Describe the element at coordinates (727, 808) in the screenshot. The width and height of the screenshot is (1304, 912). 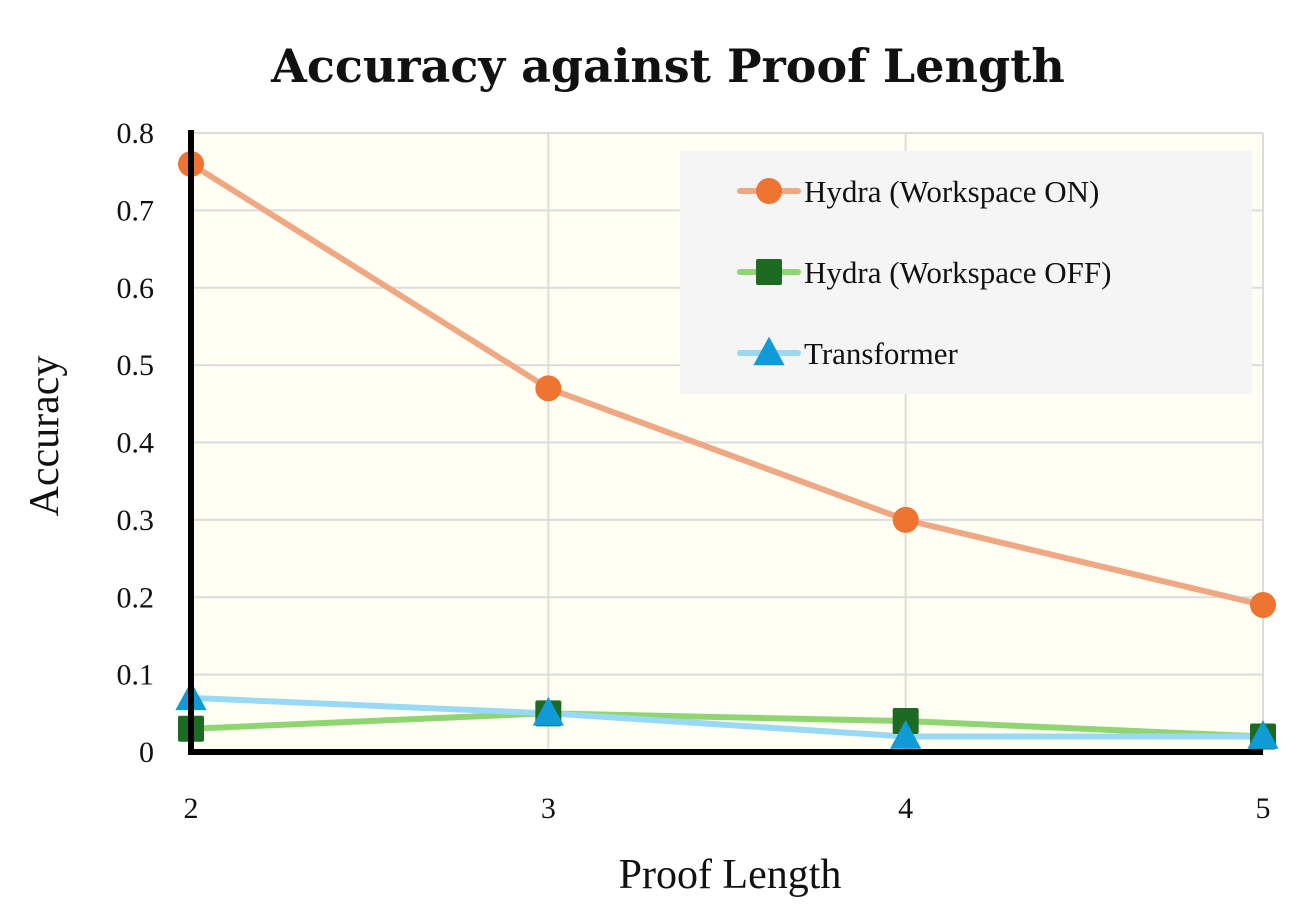
I see `x-tick-labels: 2 3 4 5` at that location.